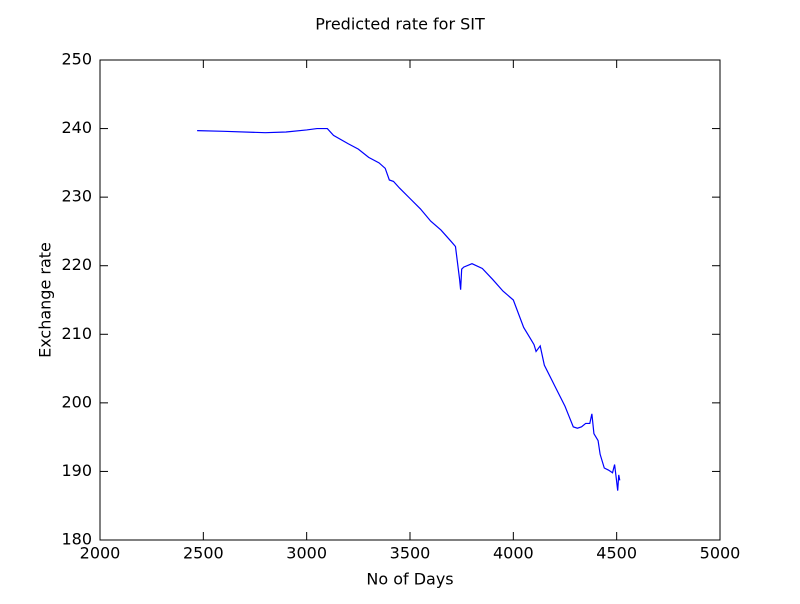 This screenshot has height=604, width=800. What do you see at coordinates (76, 539) in the screenshot?
I see `y-tick-label: 180` at bounding box center [76, 539].